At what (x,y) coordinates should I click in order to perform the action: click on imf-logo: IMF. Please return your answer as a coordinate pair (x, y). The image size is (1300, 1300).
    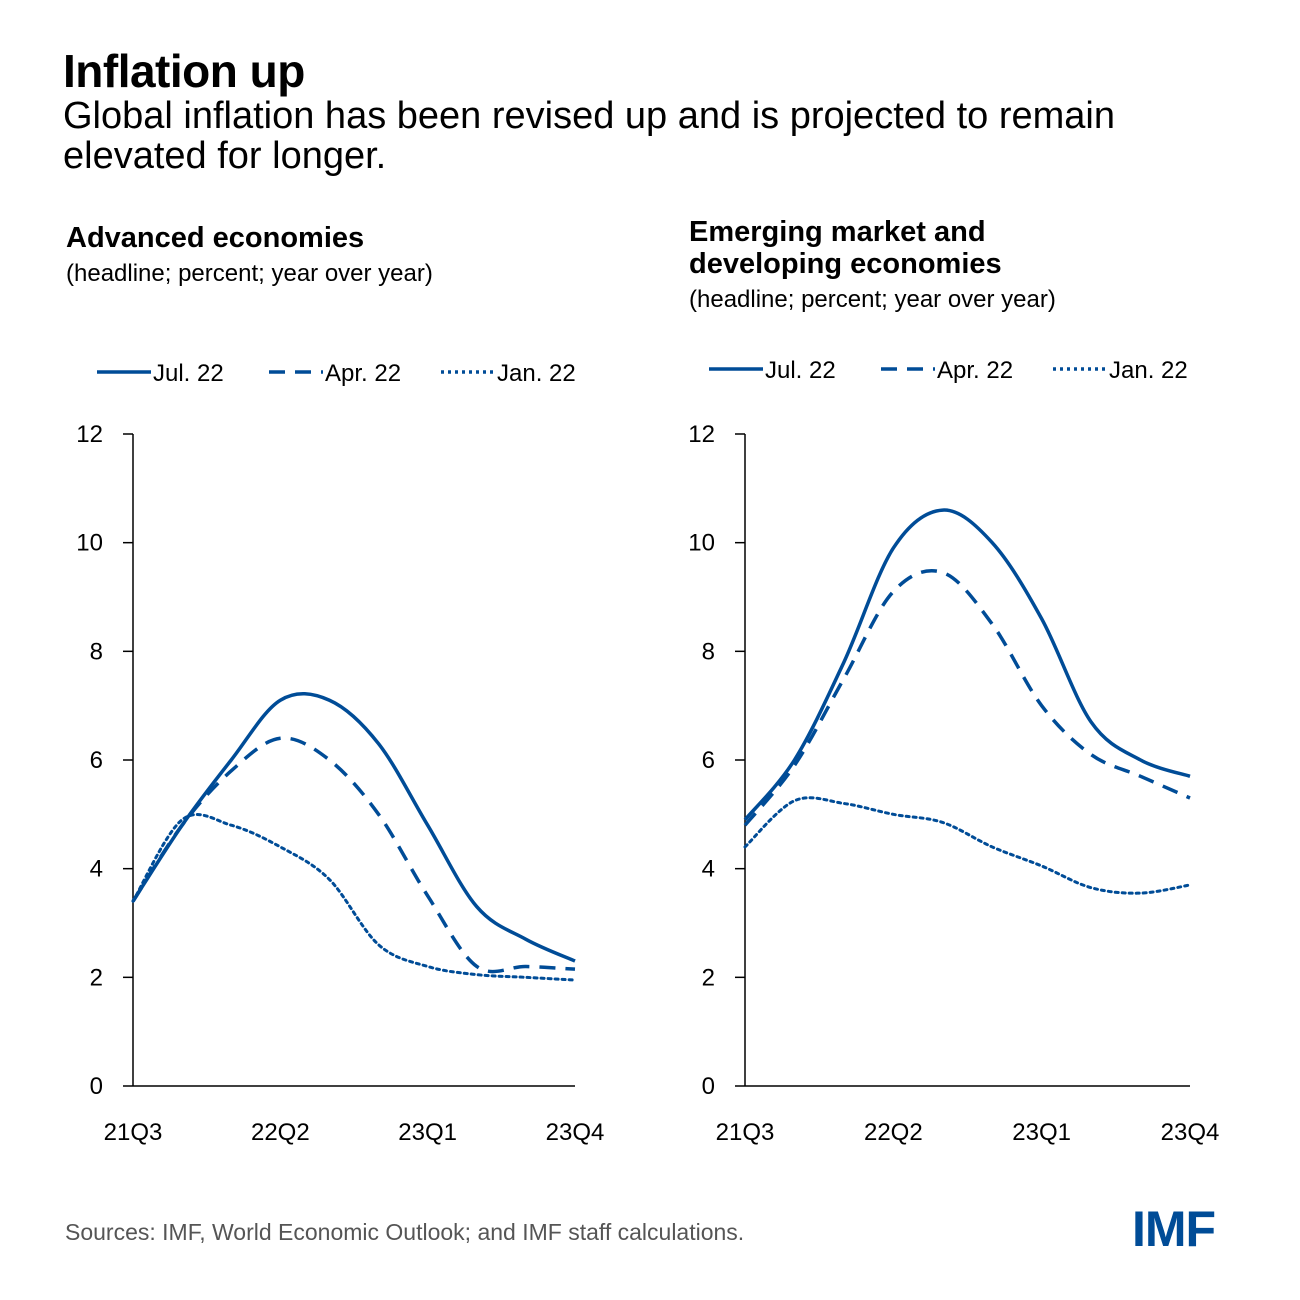
    Looking at the image, I should click on (1174, 1229).